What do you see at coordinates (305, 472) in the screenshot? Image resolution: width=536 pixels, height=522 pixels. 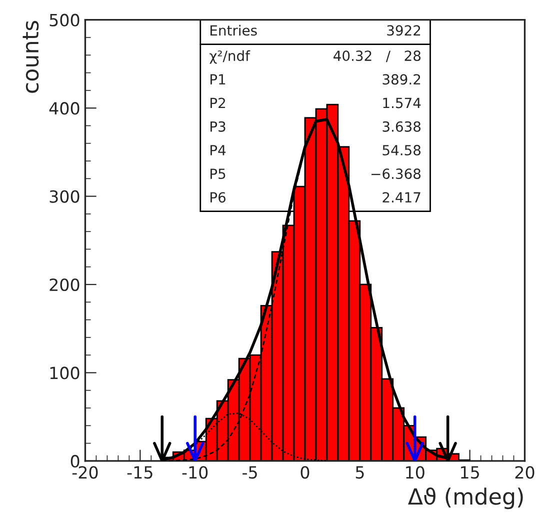 I see `x-tick-label: 0` at bounding box center [305, 472].